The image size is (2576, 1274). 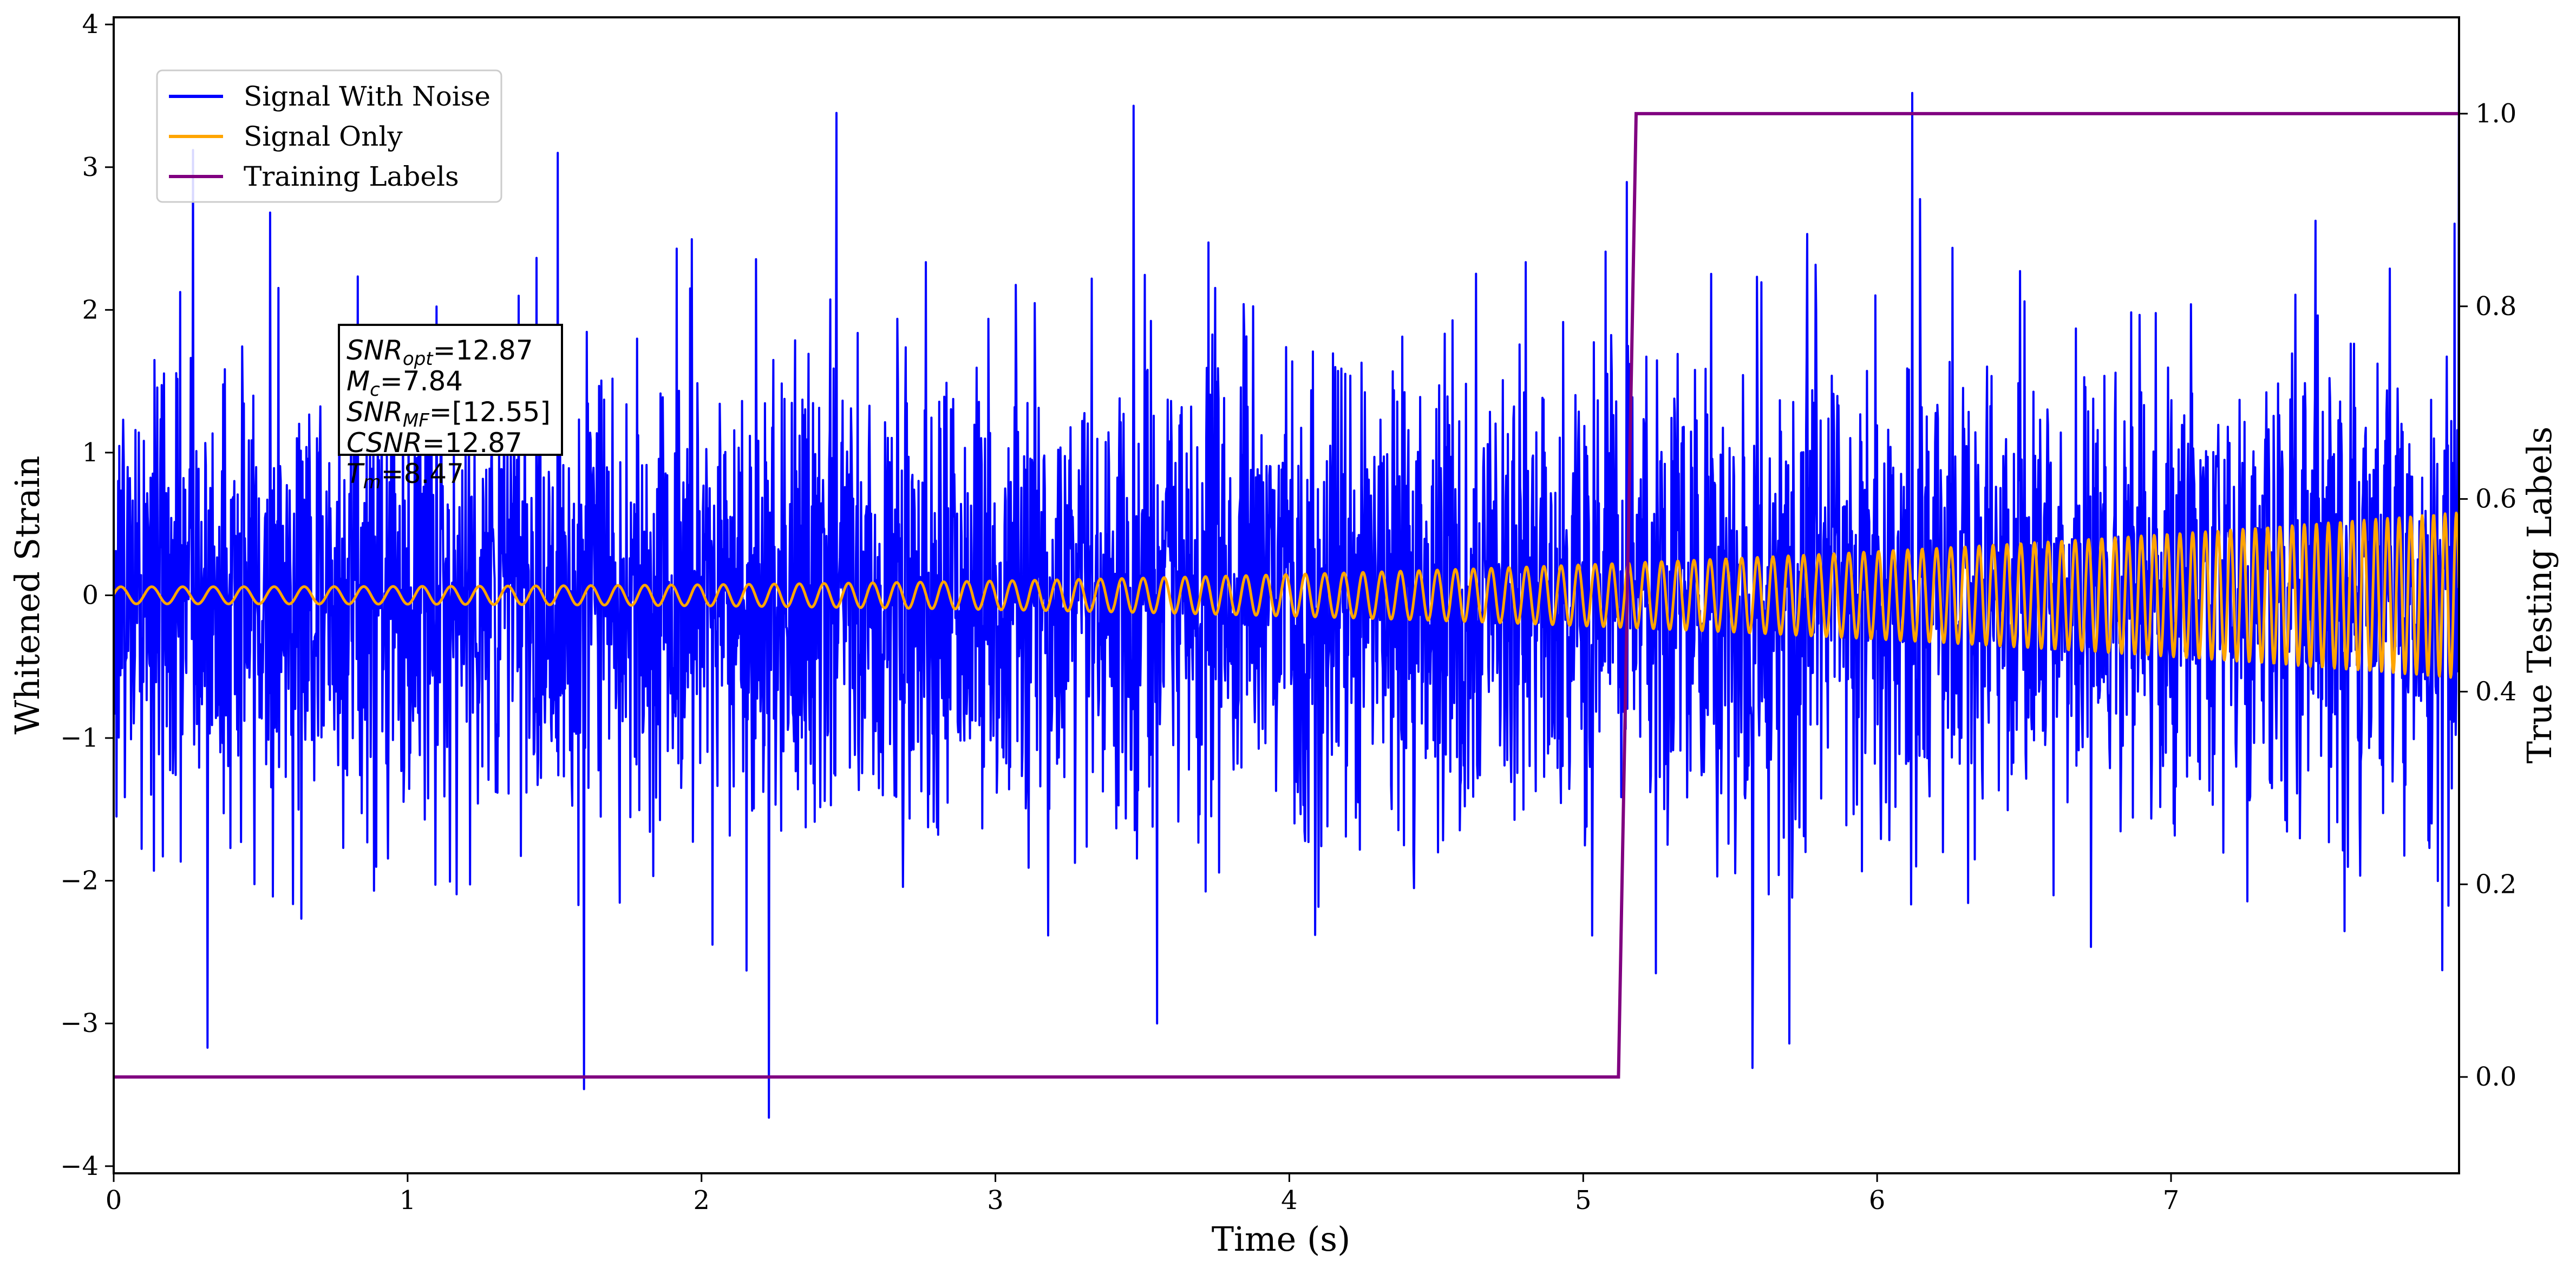 What do you see at coordinates (2495, 499) in the screenshot?
I see `y2-tick-label: 0.6` at bounding box center [2495, 499].